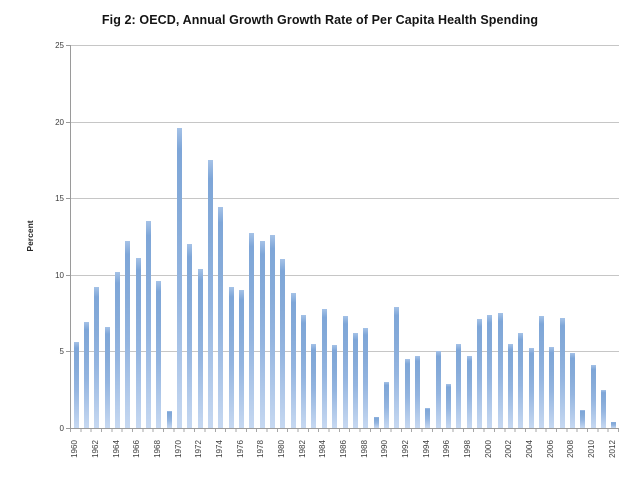 The height and width of the screenshot is (480, 640). Describe the element at coordinates (428, 418) in the screenshot. I see `bar-1994` at that location.